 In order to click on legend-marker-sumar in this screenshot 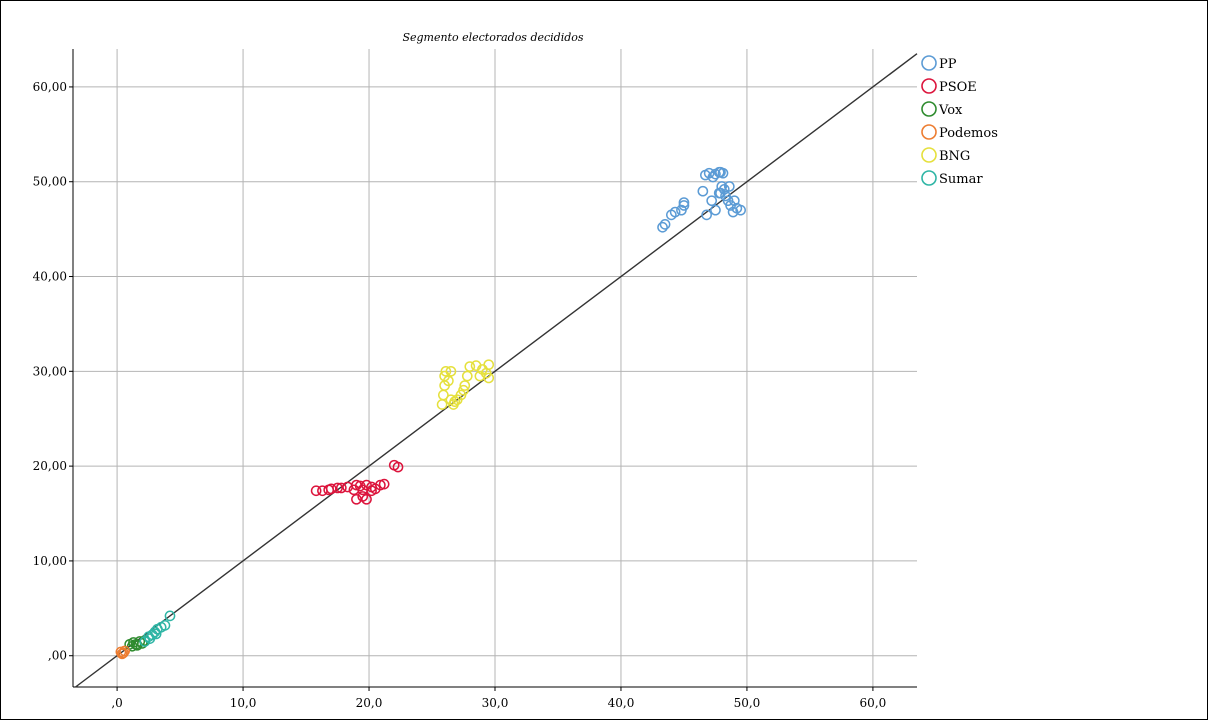, I will do `click(929, 178)`.